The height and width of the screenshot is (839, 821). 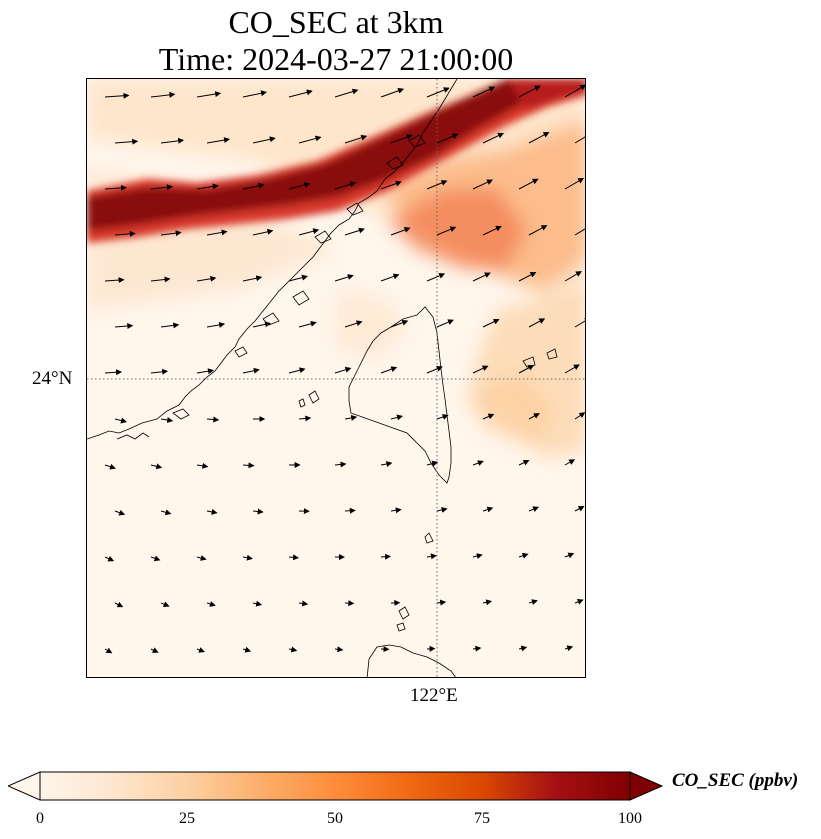 What do you see at coordinates (336, 59) in the screenshot?
I see `map-time: Time: 2024-03-27 21:00:00` at bounding box center [336, 59].